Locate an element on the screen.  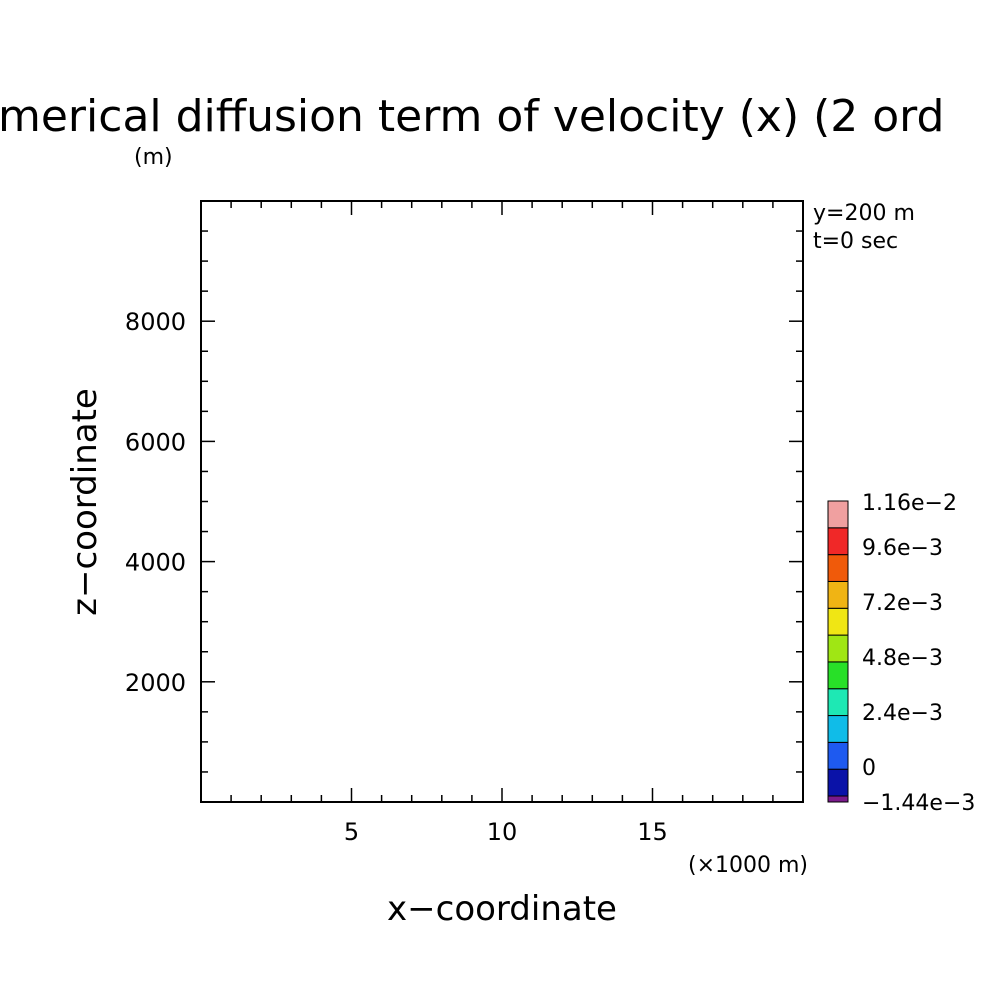
annotation-y: y=200 m is located at coordinates (864, 213).